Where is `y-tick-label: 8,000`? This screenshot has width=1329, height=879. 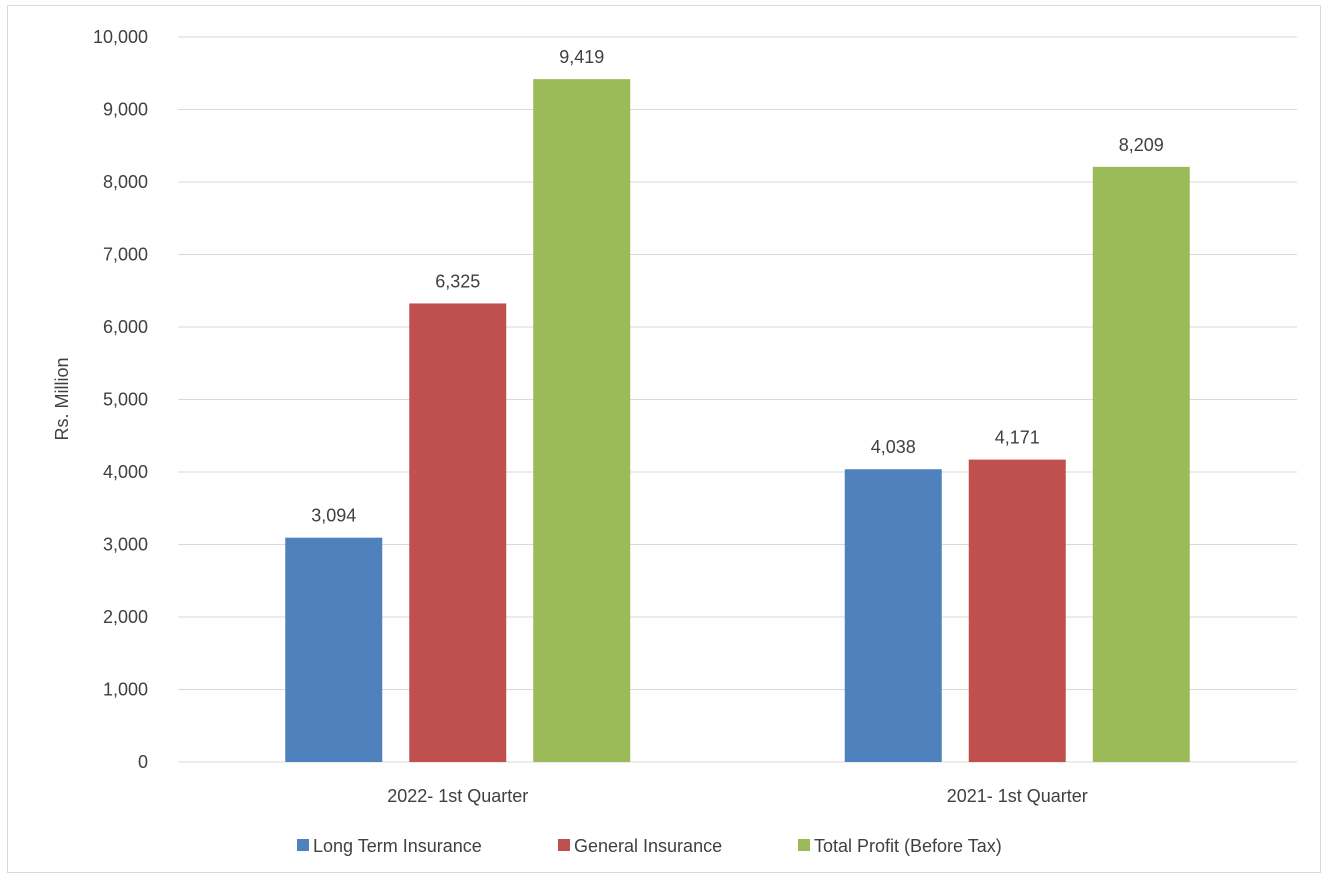
y-tick-label: 8,000 is located at coordinates (125, 182).